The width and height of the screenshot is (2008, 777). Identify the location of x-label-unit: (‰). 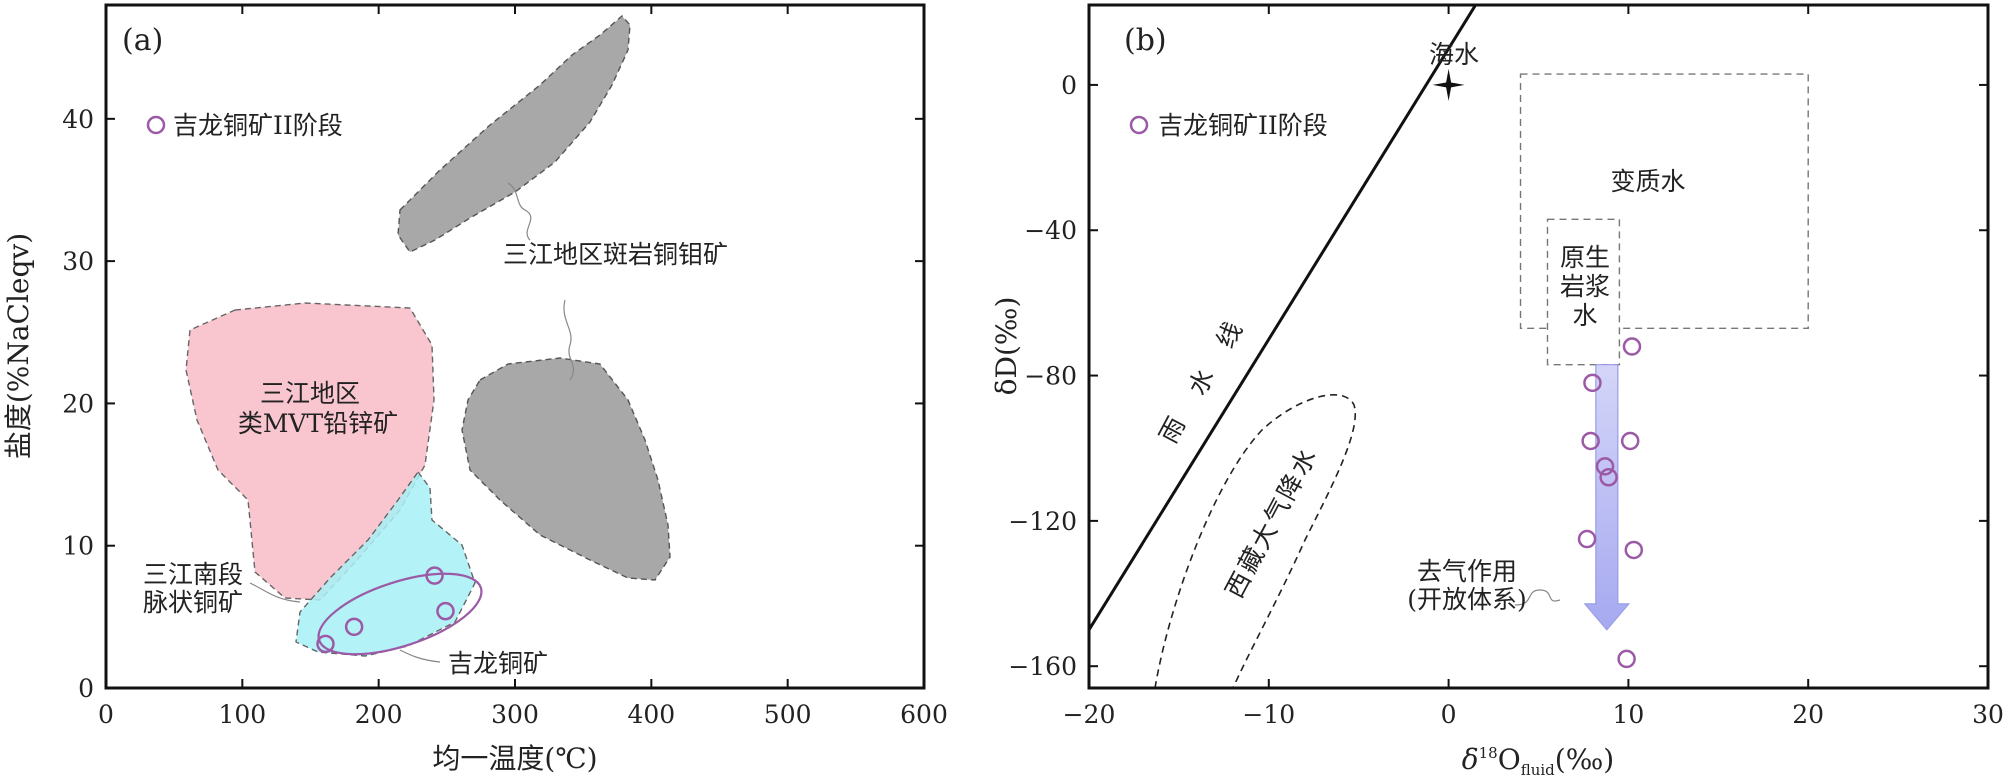
(1584, 759).